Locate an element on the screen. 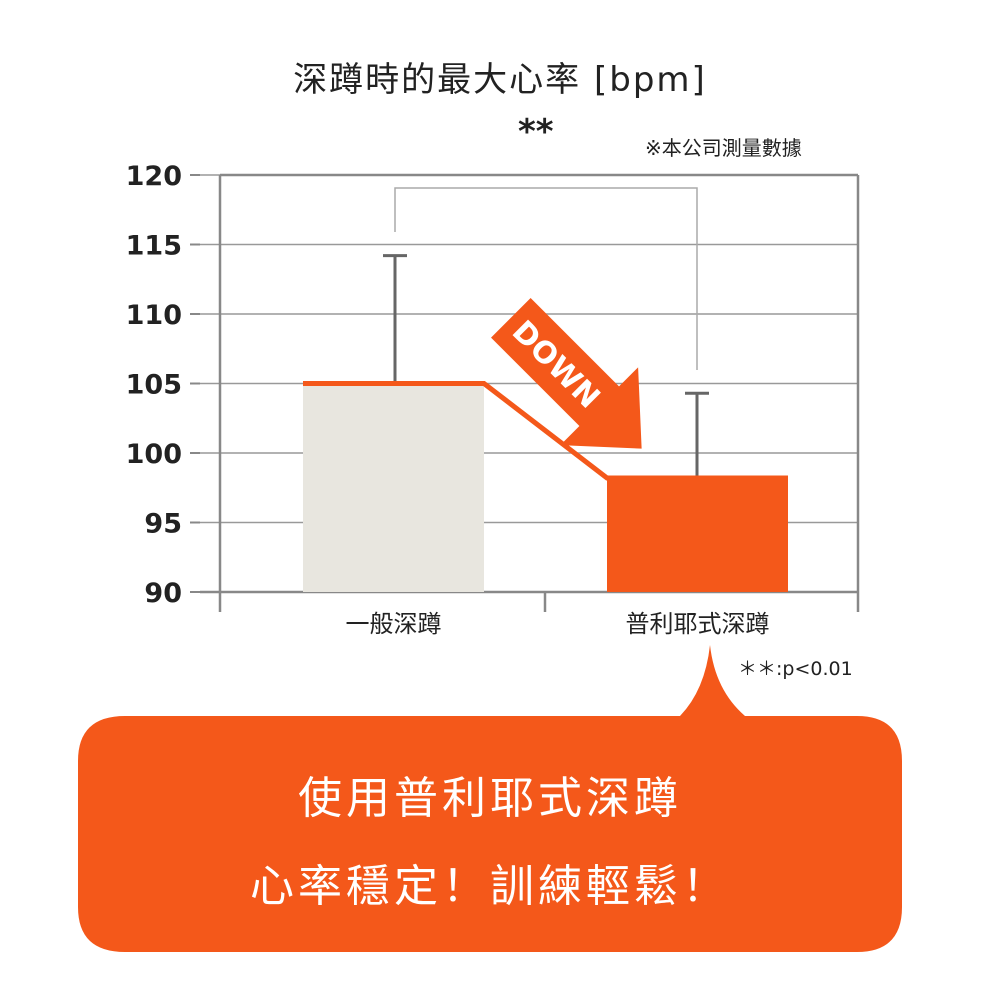 This screenshot has height=1000, width=1000. y-tick-label: 115 is located at coordinates (154, 246).